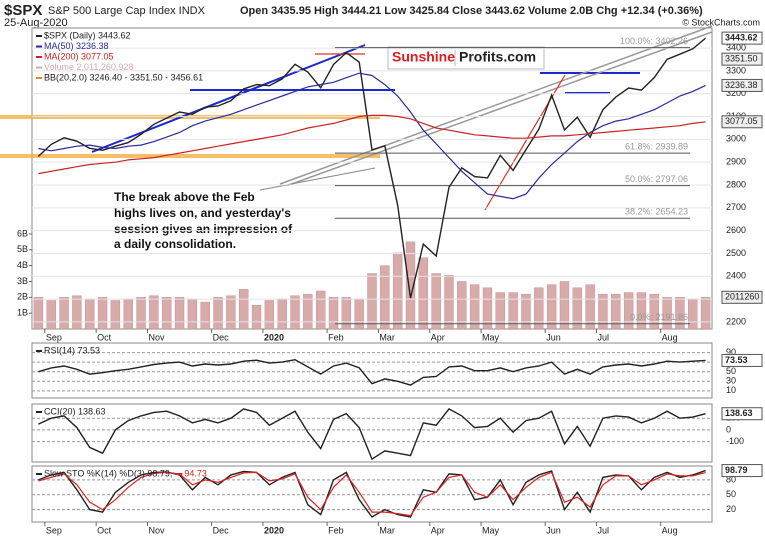  What do you see at coordinates (127, 11) in the screenshot?
I see `index-name: S&P 500 Large Cap Index INDX` at bounding box center [127, 11].